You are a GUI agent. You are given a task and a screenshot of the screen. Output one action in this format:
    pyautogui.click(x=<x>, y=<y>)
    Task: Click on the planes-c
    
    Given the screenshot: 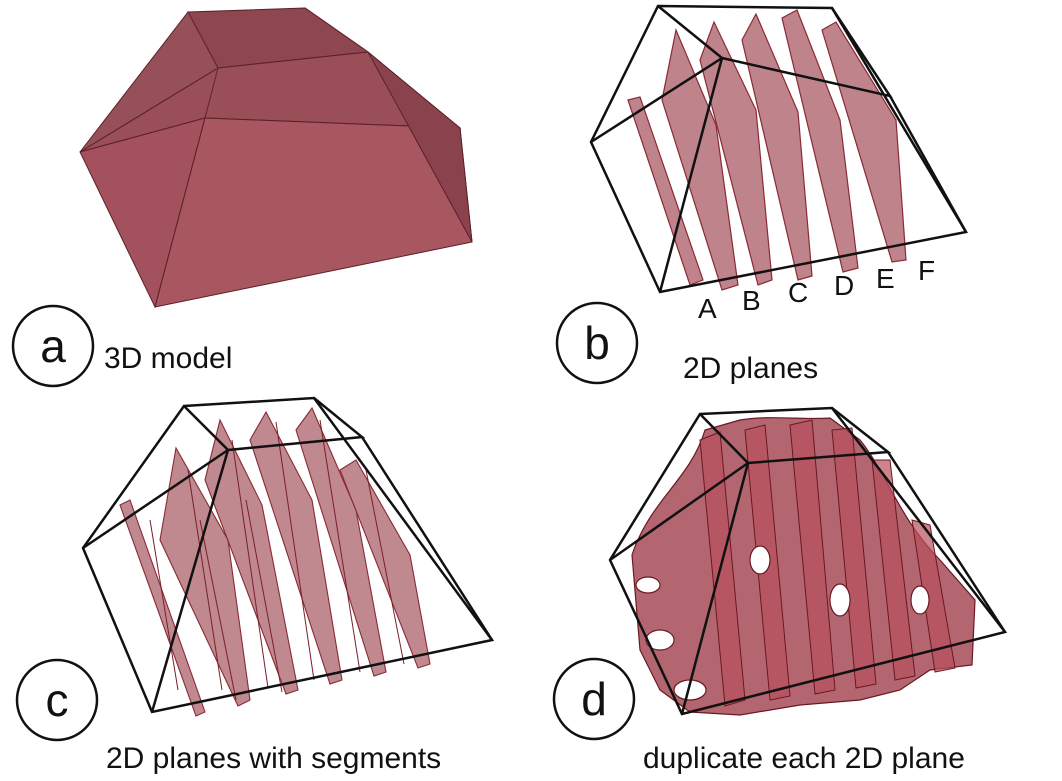 What is the action you would take?
    pyautogui.click(x=275, y=561)
    